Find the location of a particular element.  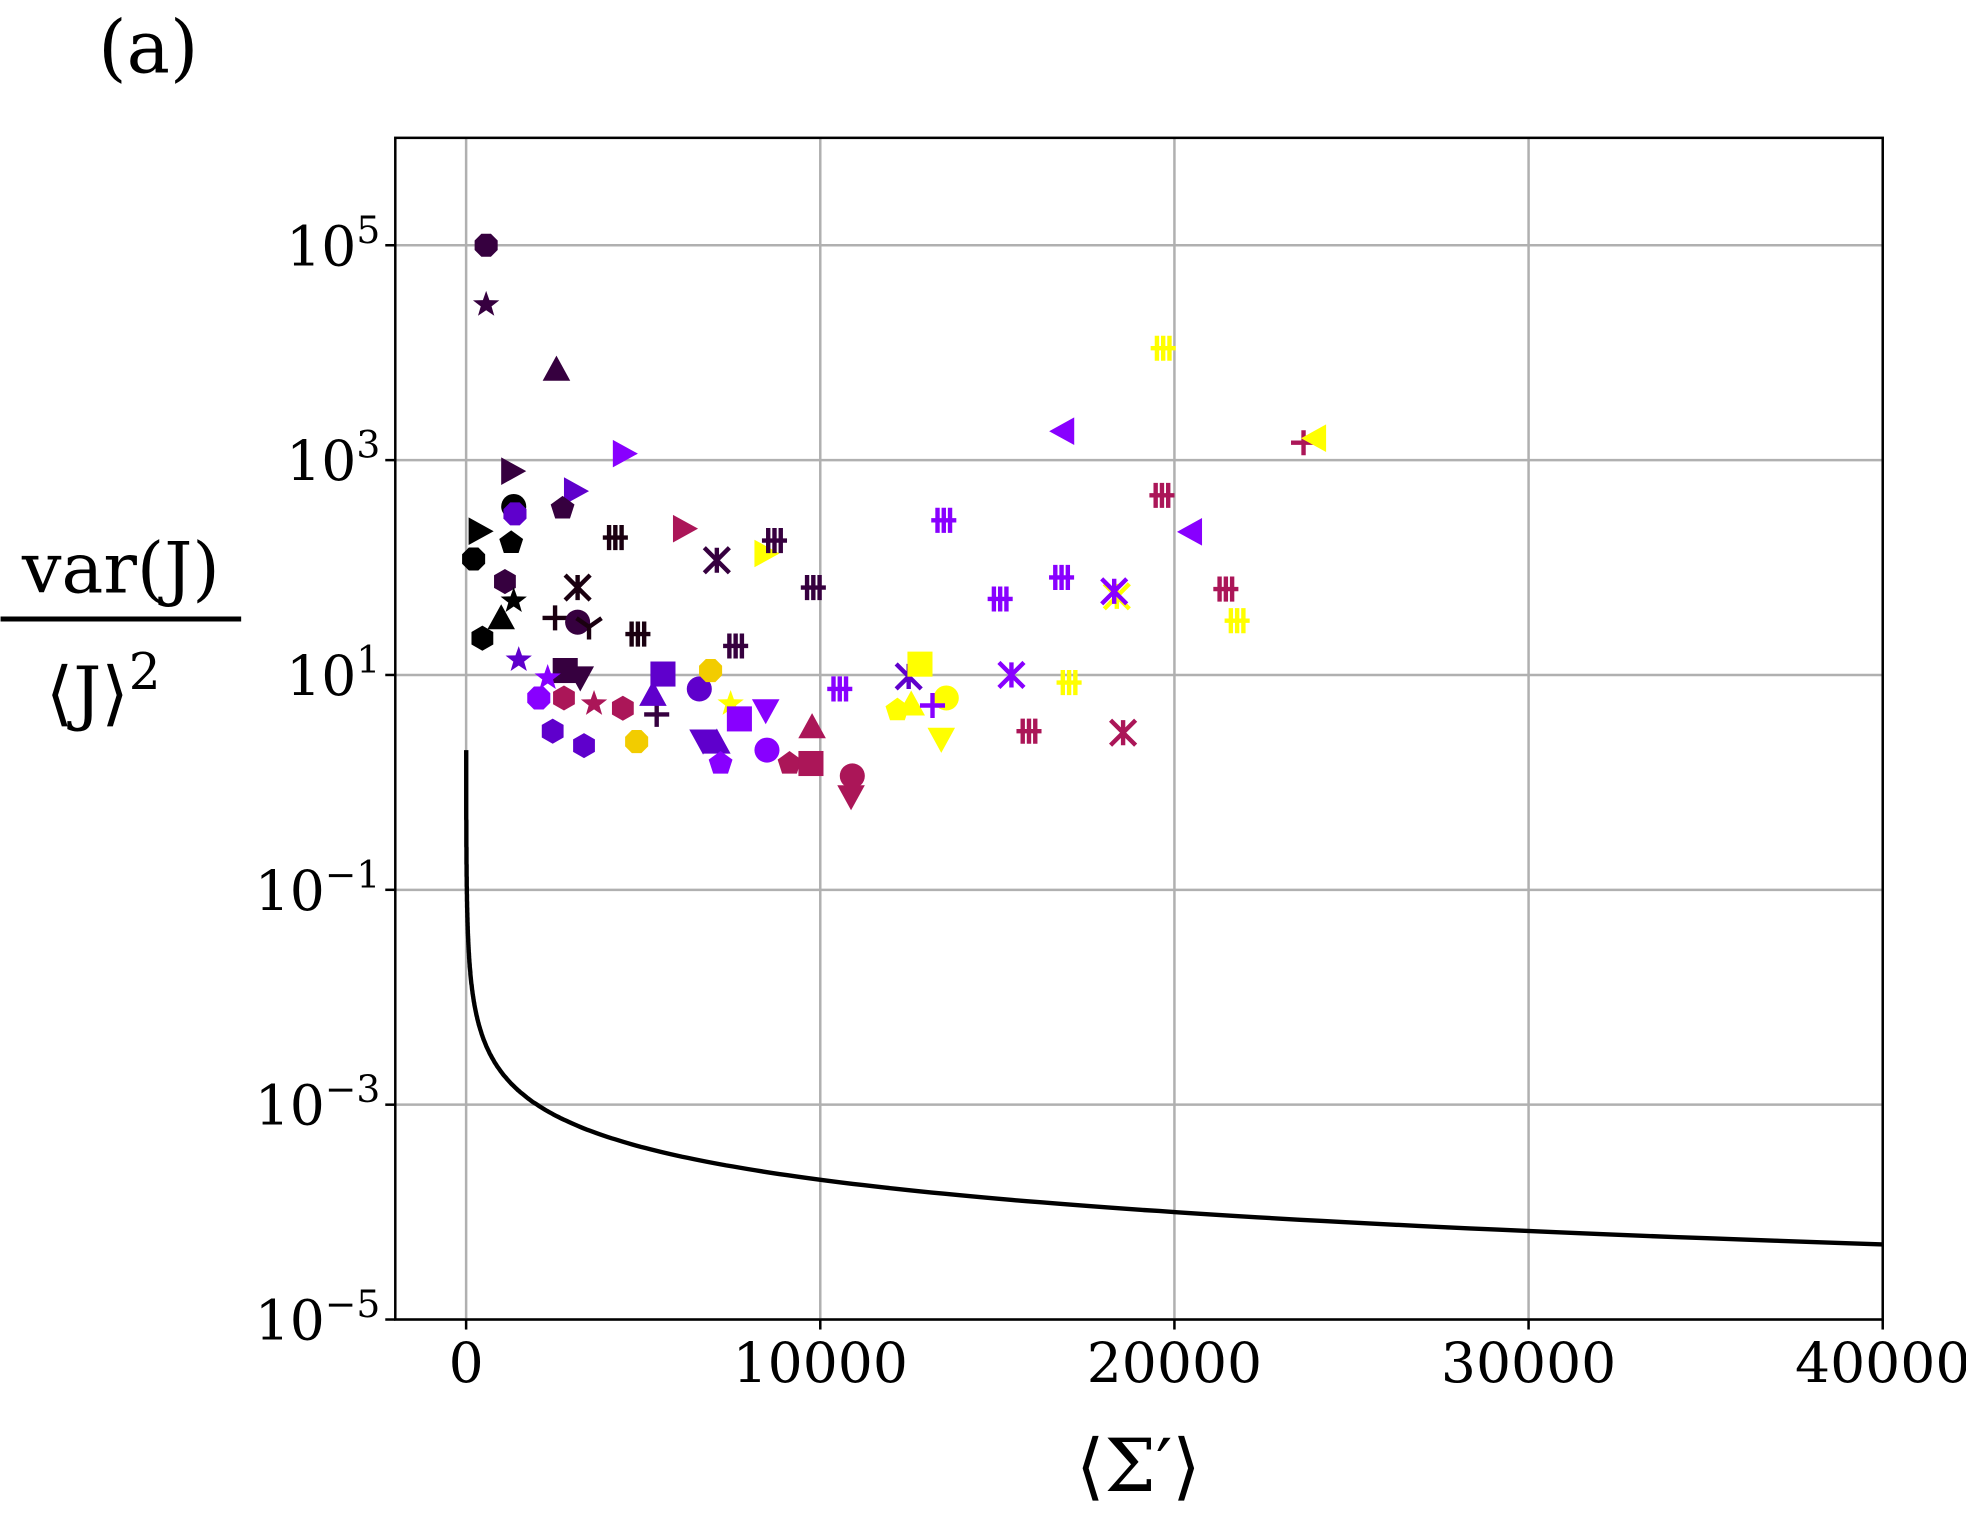

y-tick-label: 10⁻¹ is located at coordinates (318, 888).